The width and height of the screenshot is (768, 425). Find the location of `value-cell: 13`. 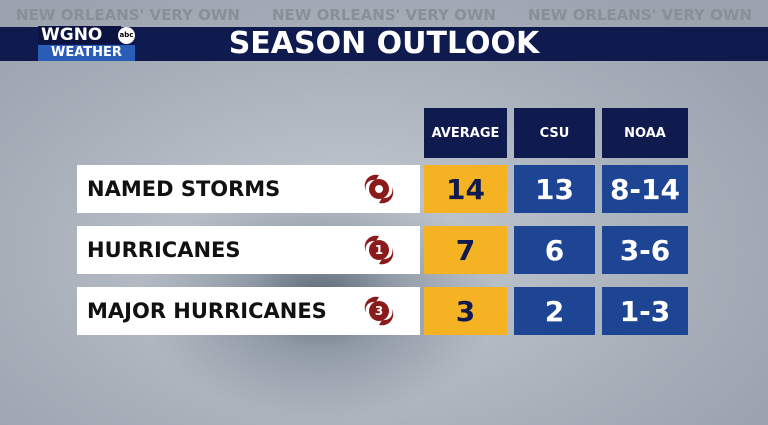

value-cell: 13 is located at coordinates (554, 189).